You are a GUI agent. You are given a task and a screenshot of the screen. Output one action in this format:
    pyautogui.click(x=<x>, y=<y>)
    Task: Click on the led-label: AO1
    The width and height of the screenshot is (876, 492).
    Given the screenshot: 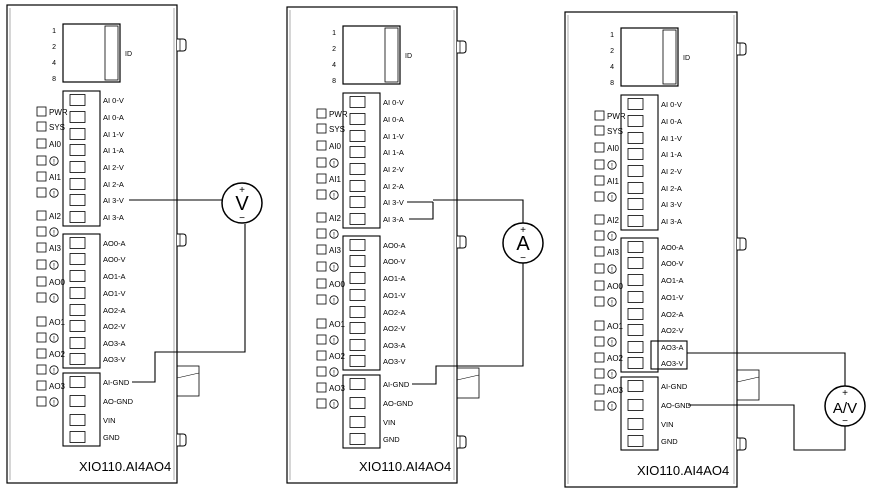 What is the action you would take?
    pyautogui.click(x=615, y=326)
    